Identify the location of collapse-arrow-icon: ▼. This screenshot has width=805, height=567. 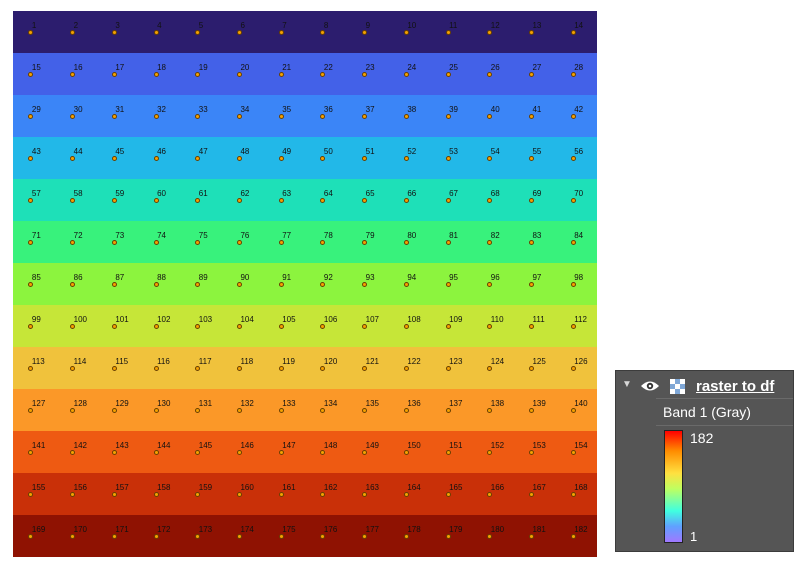
(627, 384).